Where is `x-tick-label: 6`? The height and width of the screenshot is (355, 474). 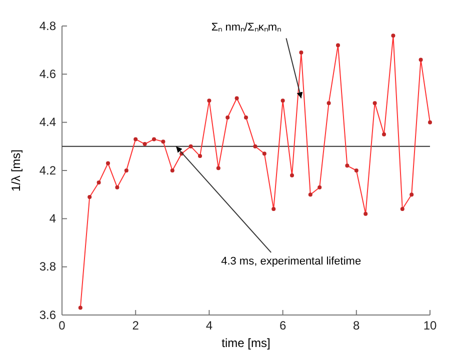
x-tick-label: 6 is located at coordinates (282, 325).